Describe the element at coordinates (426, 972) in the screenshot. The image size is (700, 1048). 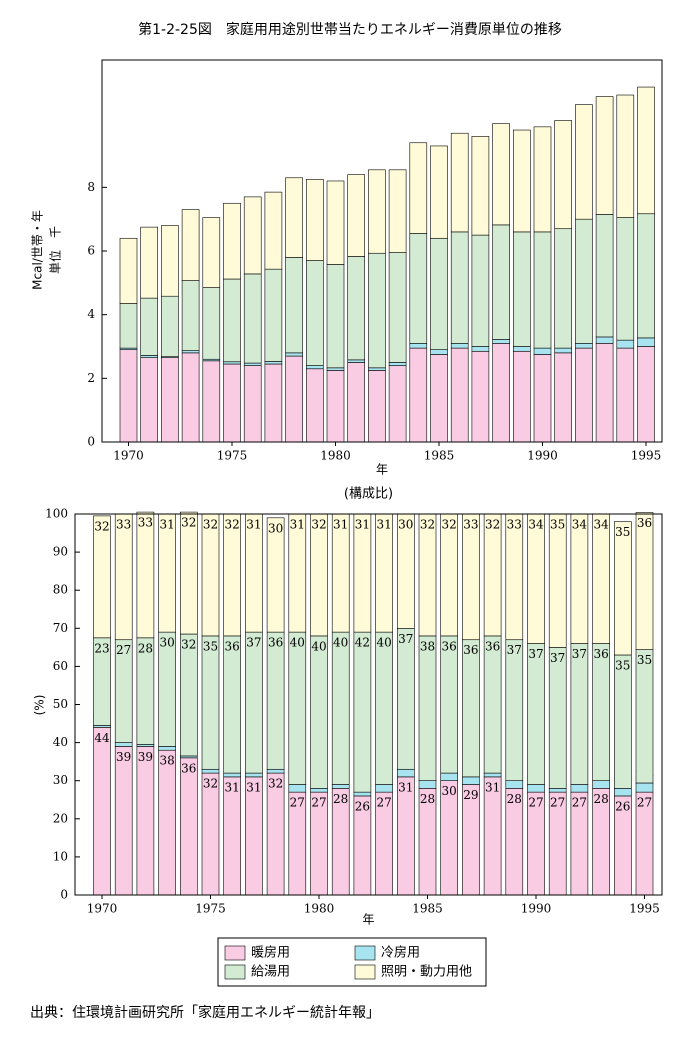
I see `legend-label: 照明・動力用他` at that location.